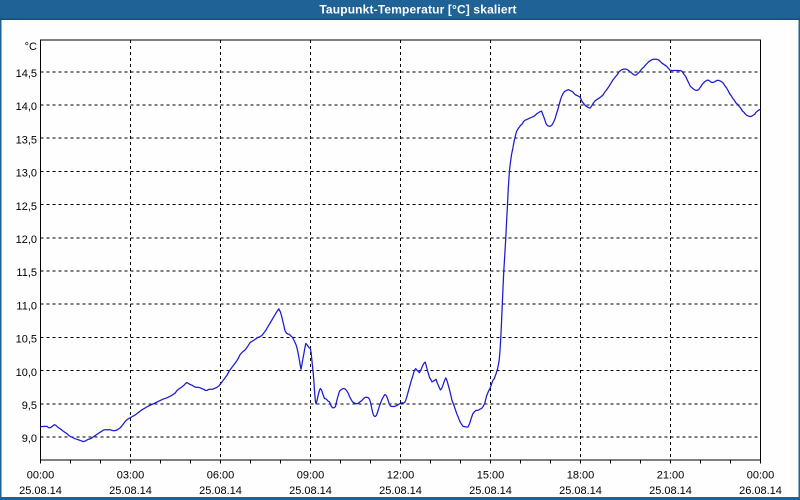  What do you see at coordinates (26, 107) in the screenshot?
I see `svg-text: 14,0` at bounding box center [26, 107].